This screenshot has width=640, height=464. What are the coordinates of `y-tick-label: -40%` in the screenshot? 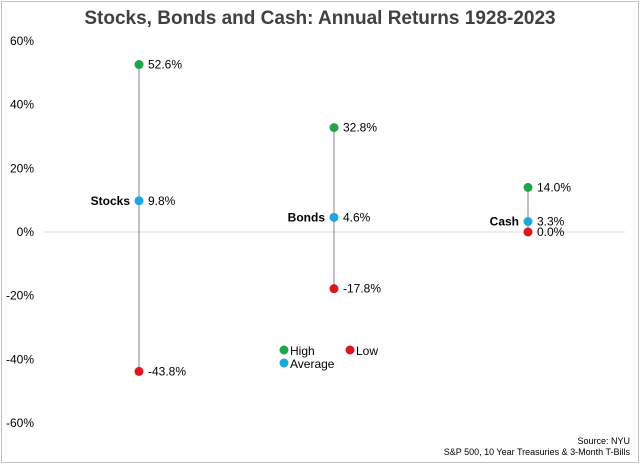 It's located at (20, 359).